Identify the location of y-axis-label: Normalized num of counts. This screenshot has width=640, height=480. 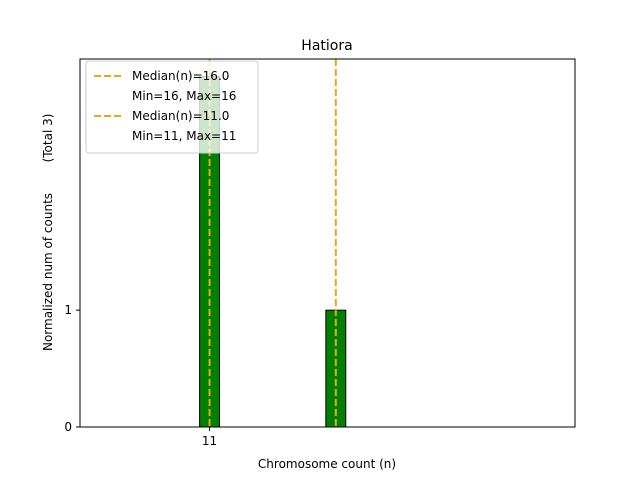
(48, 272).